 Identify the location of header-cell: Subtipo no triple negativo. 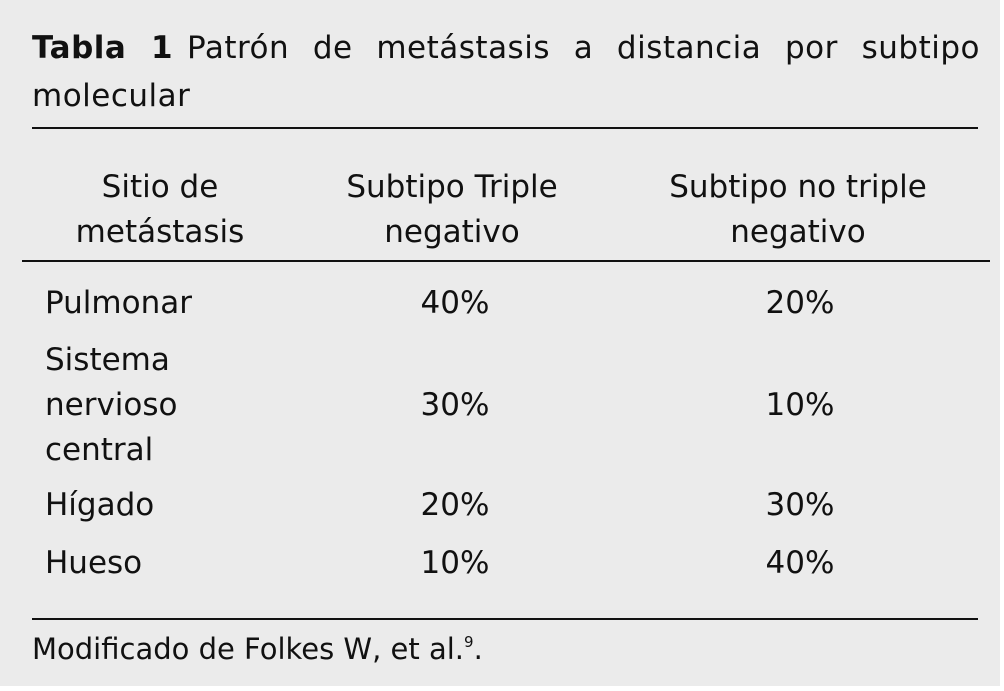
(798, 209).